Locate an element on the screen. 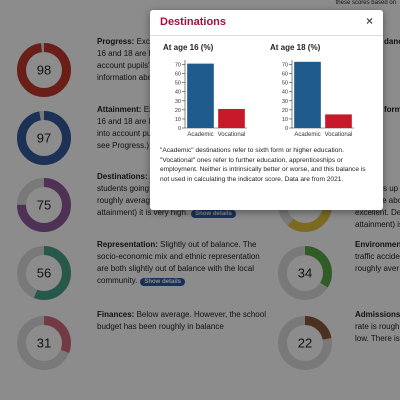 This screenshot has width=400, height=400. item-text-line: see Progress.) is located at coordinates (123, 145).